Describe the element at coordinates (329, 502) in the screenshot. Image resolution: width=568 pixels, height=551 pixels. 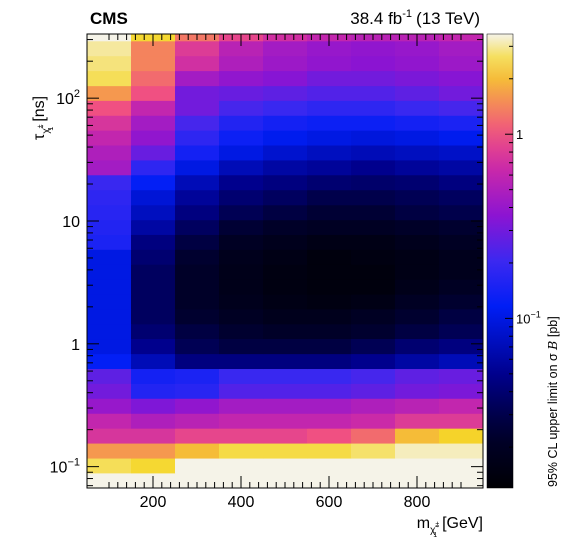
I see `x-tick-label: 600` at that location.